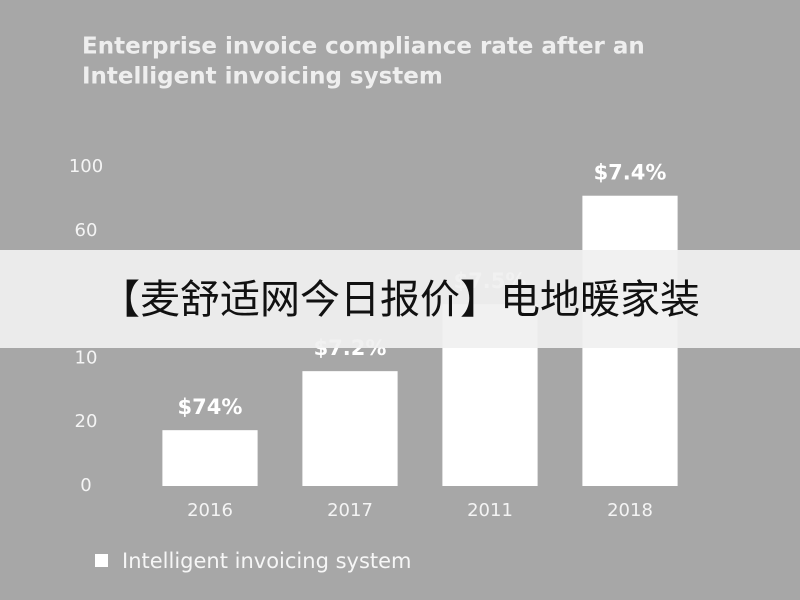  What do you see at coordinates (210, 407) in the screenshot?
I see `annotation: $74%` at bounding box center [210, 407].